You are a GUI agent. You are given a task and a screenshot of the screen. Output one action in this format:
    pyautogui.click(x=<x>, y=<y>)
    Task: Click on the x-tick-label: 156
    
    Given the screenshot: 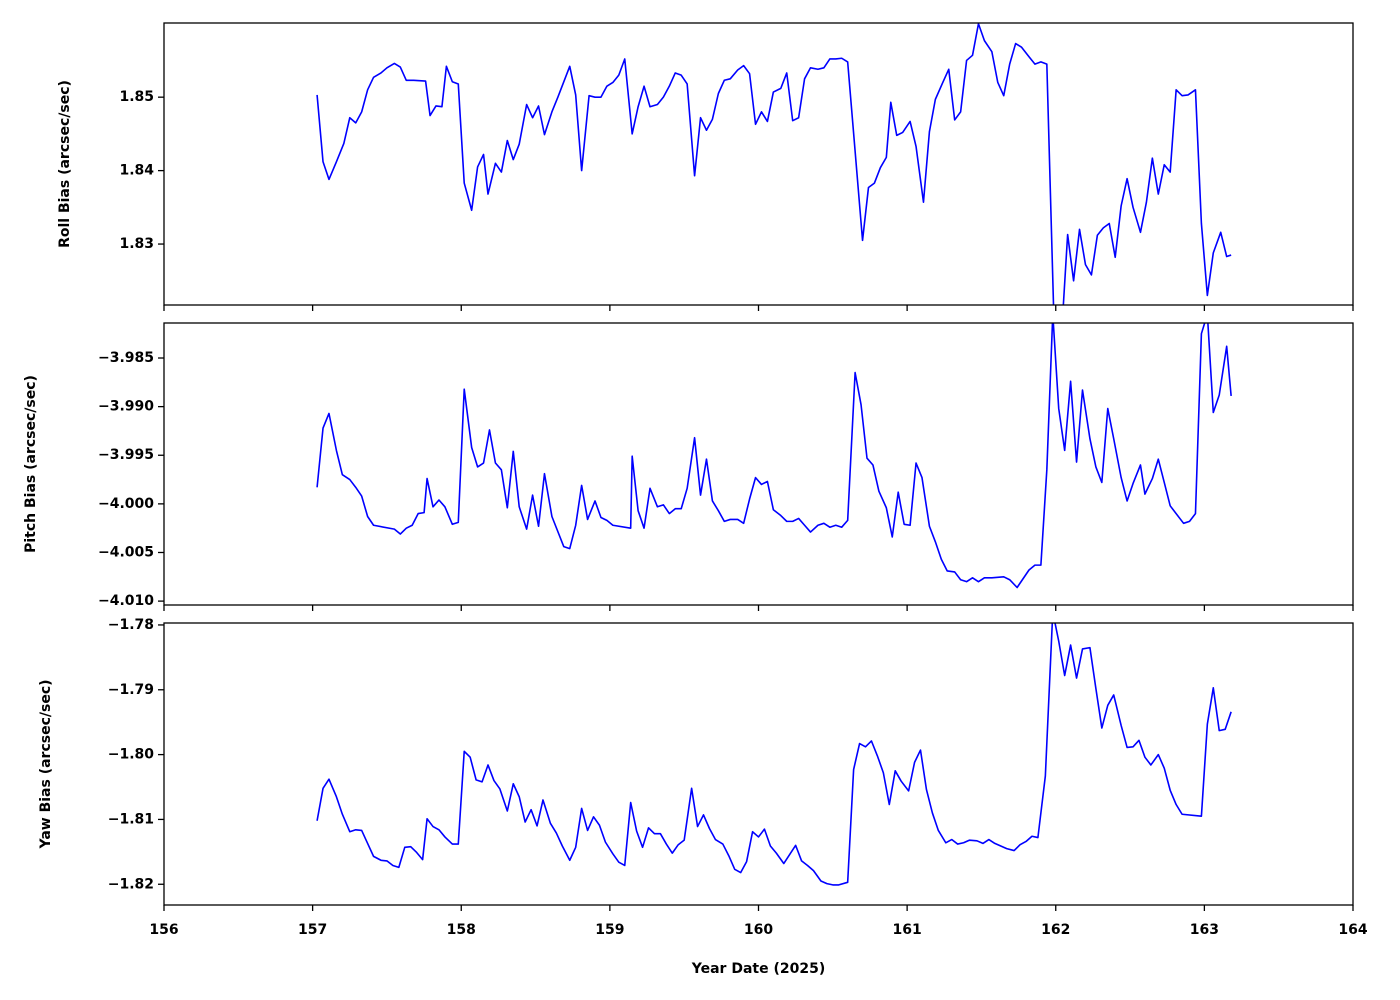 What is the action you would take?
    pyautogui.click(x=163, y=930)
    